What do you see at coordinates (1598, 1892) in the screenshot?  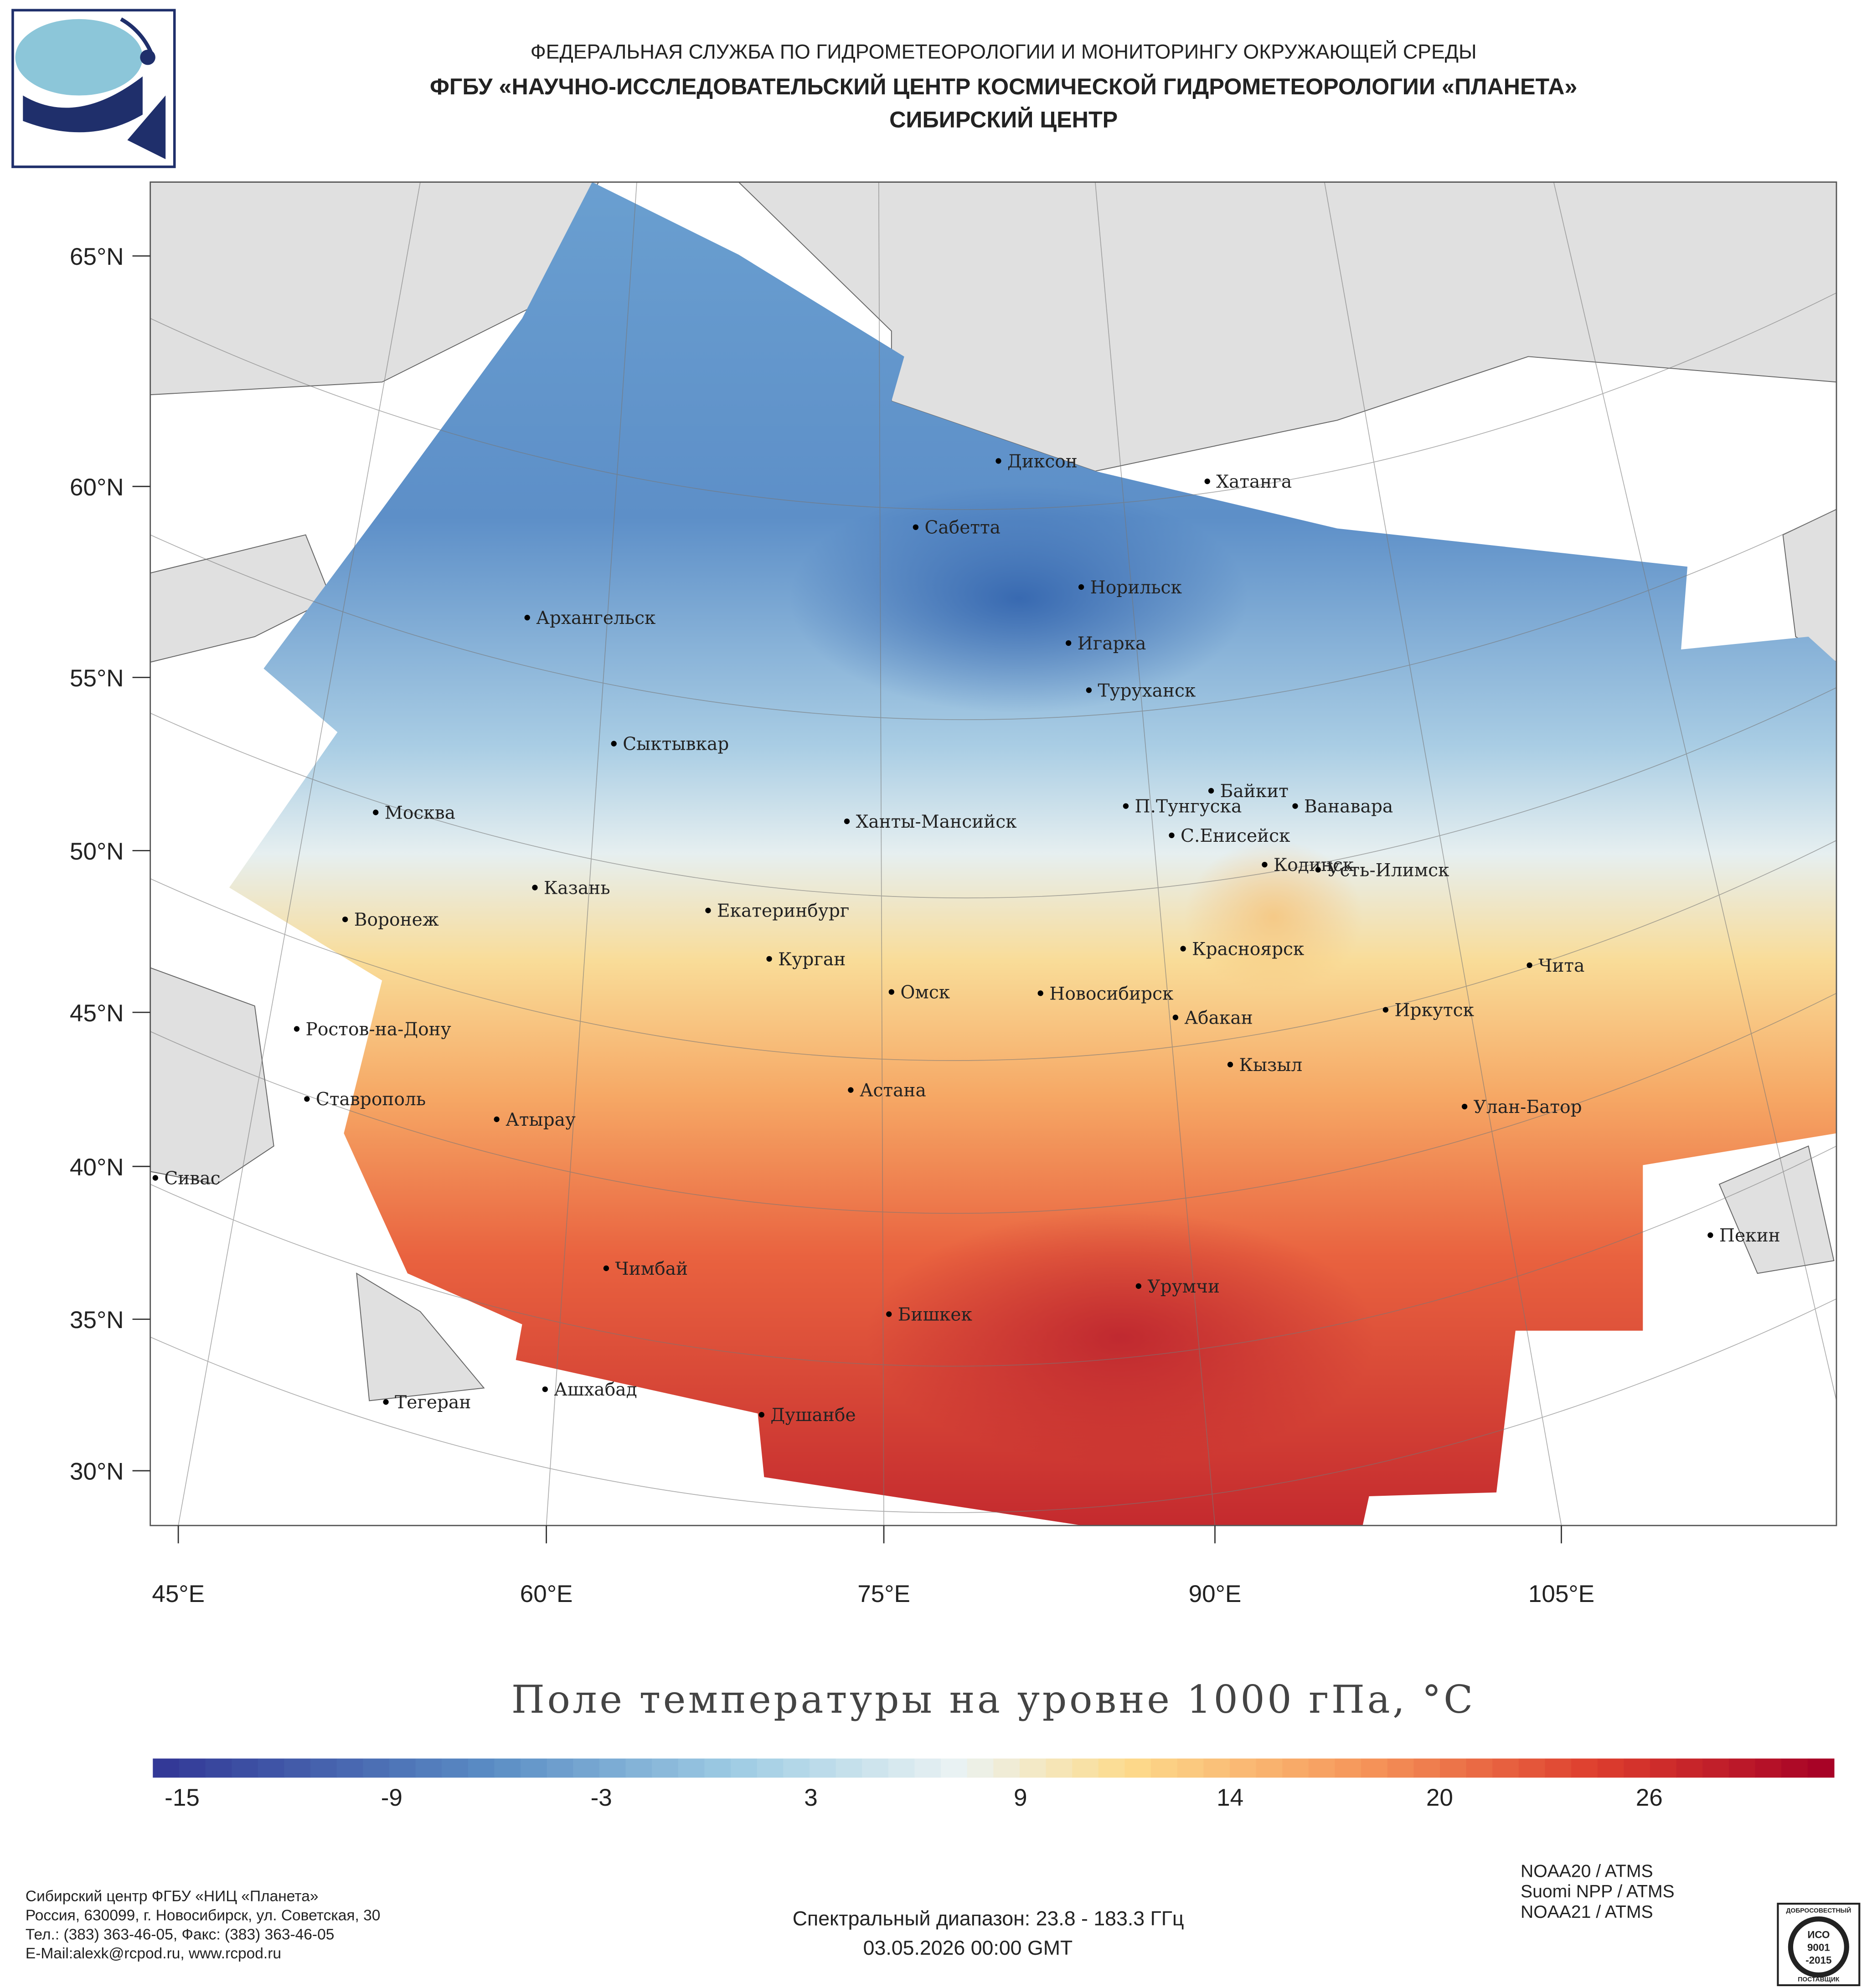 I see `satellite: Suomi NPP / ATMS` at bounding box center [1598, 1892].